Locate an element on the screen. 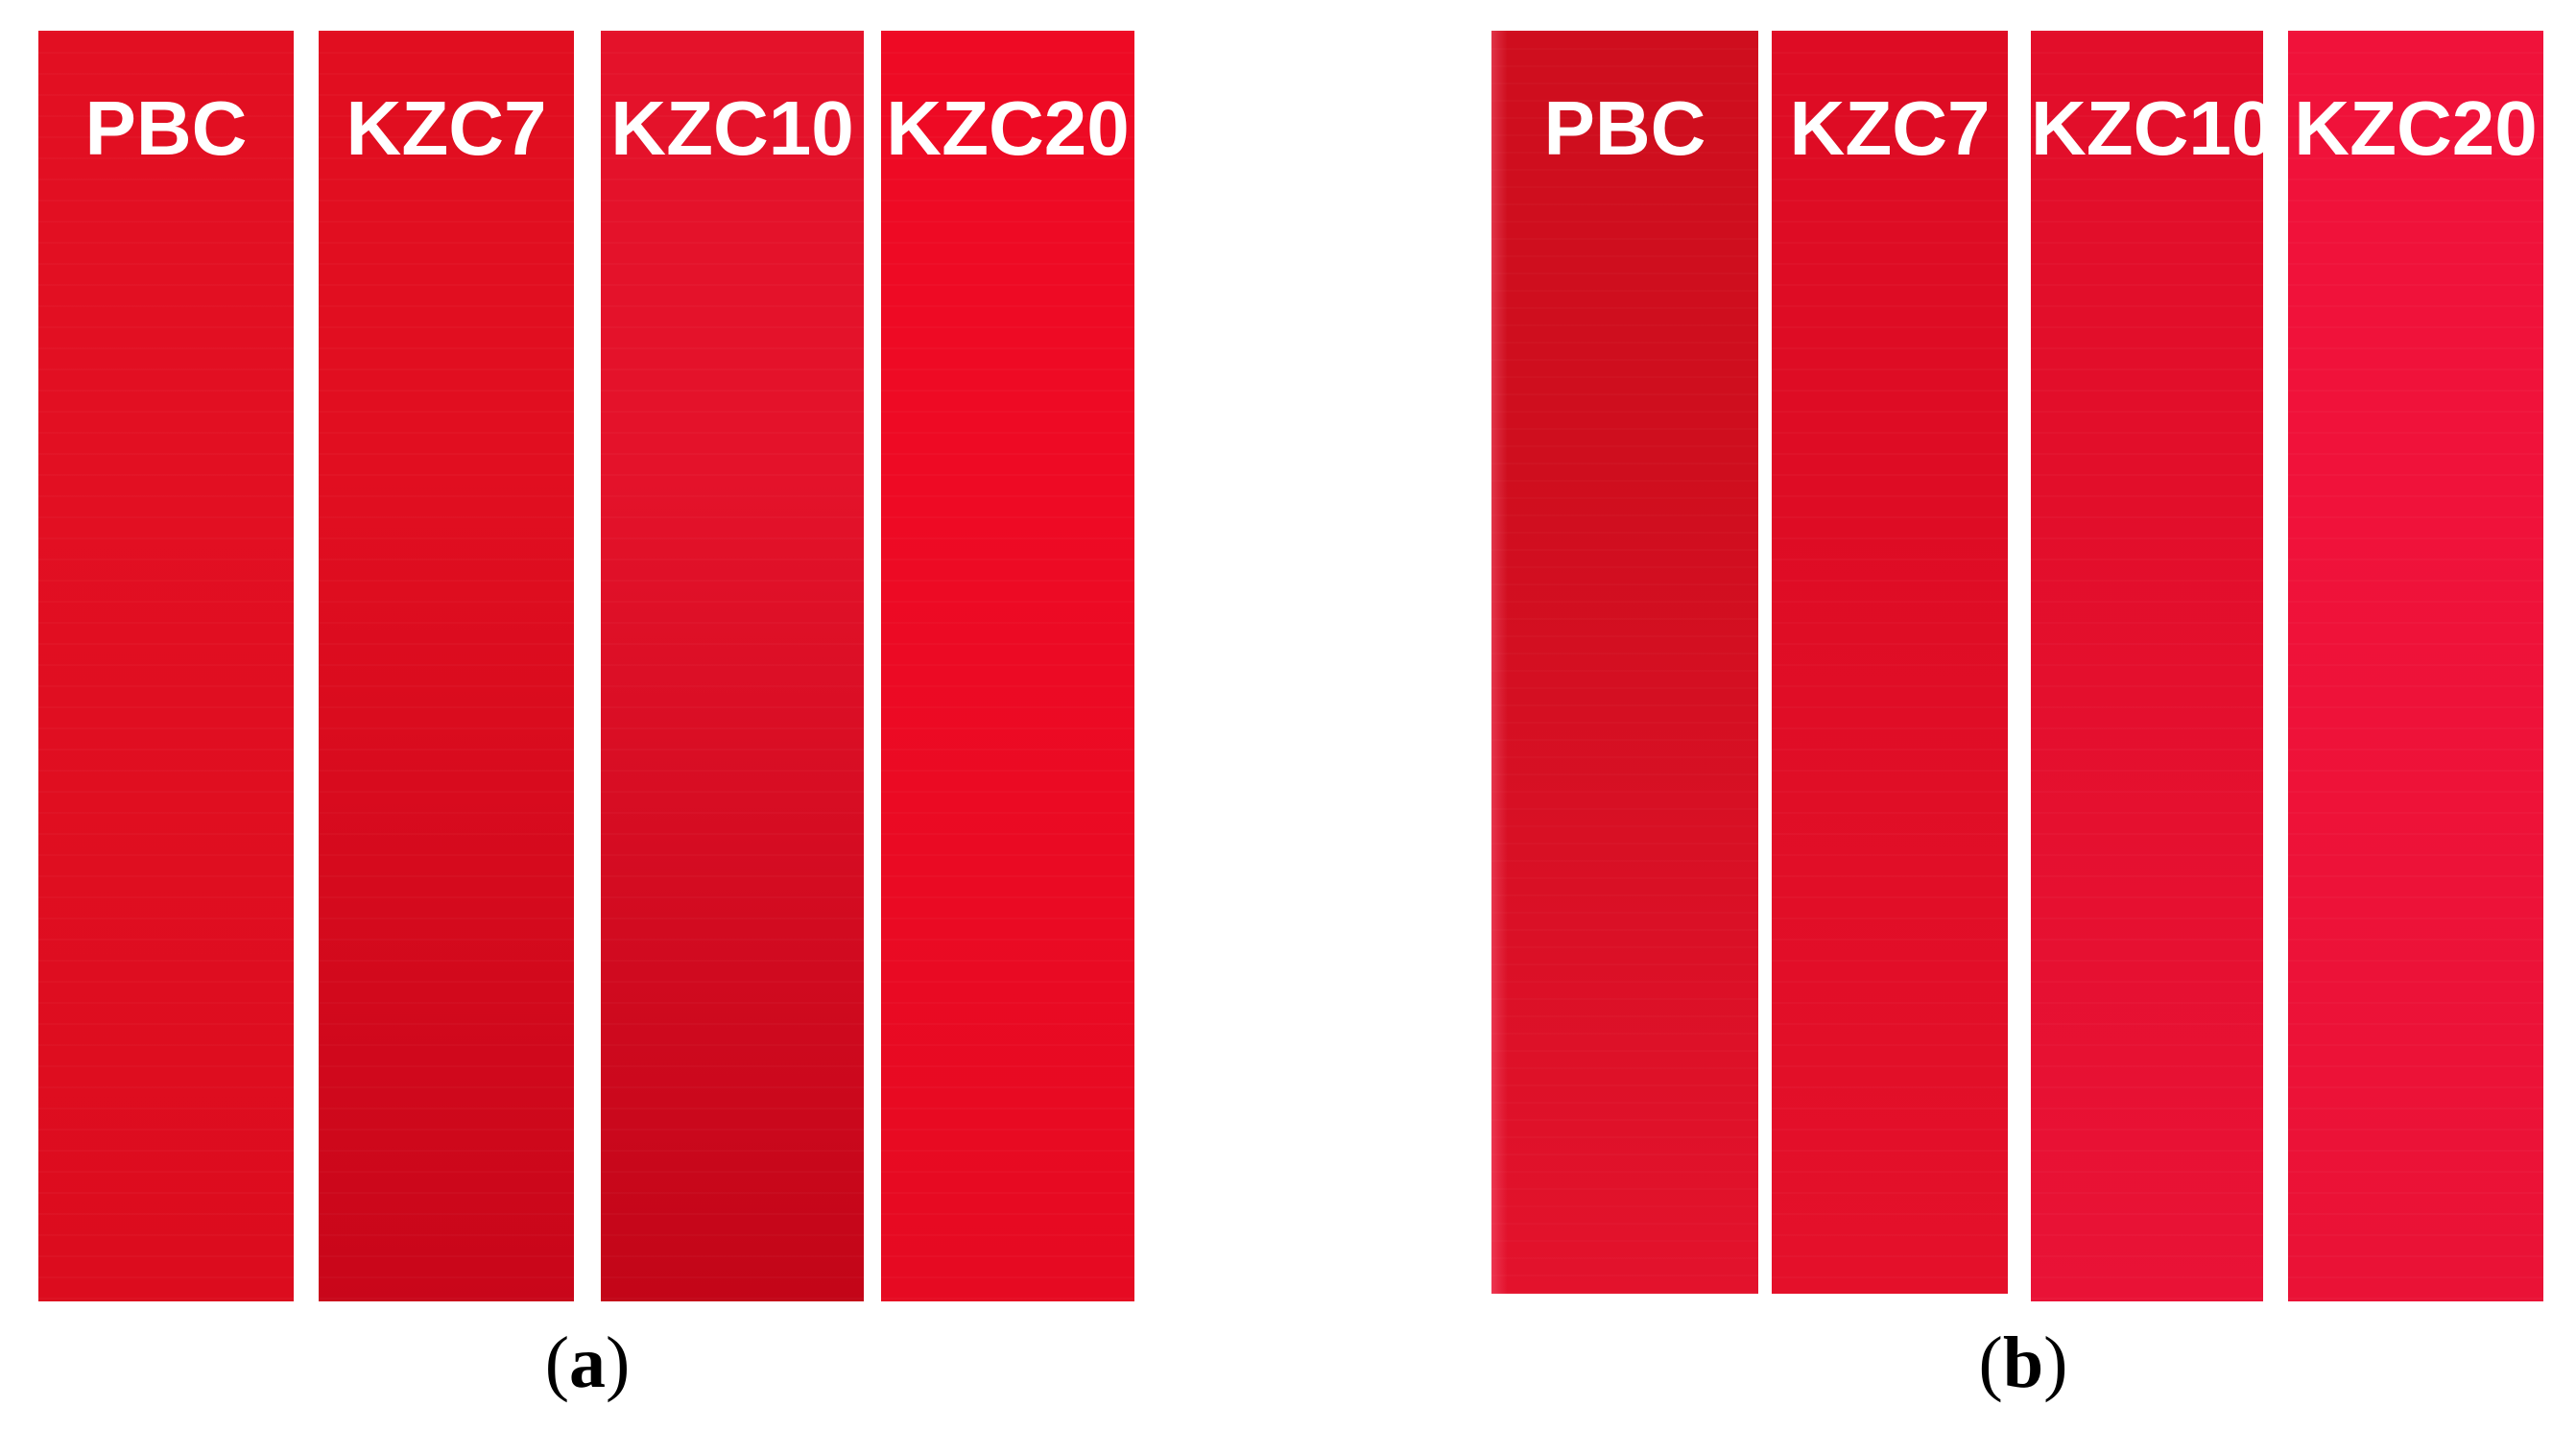  panel-caption-a: (a) is located at coordinates (588, 1362).